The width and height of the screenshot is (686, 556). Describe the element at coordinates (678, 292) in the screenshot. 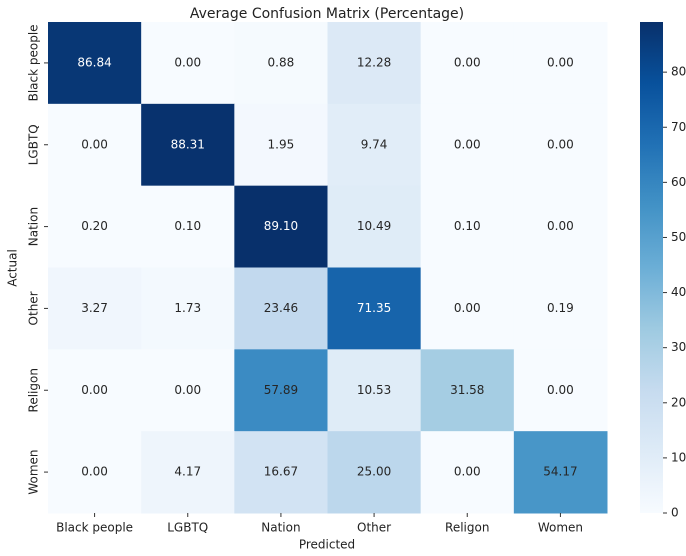

I see `colorbar-tick-label: 40` at that location.